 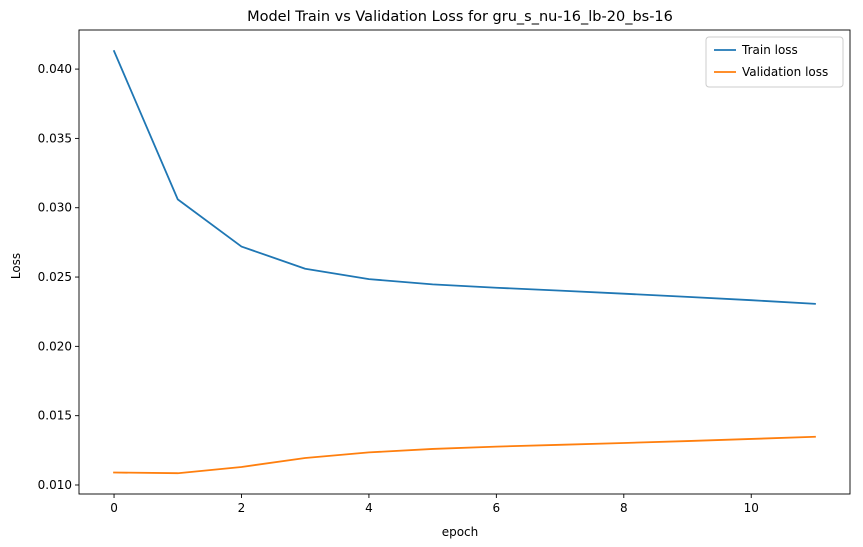 What do you see at coordinates (774, 62) in the screenshot?
I see `legend-box` at bounding box center [774, 62].